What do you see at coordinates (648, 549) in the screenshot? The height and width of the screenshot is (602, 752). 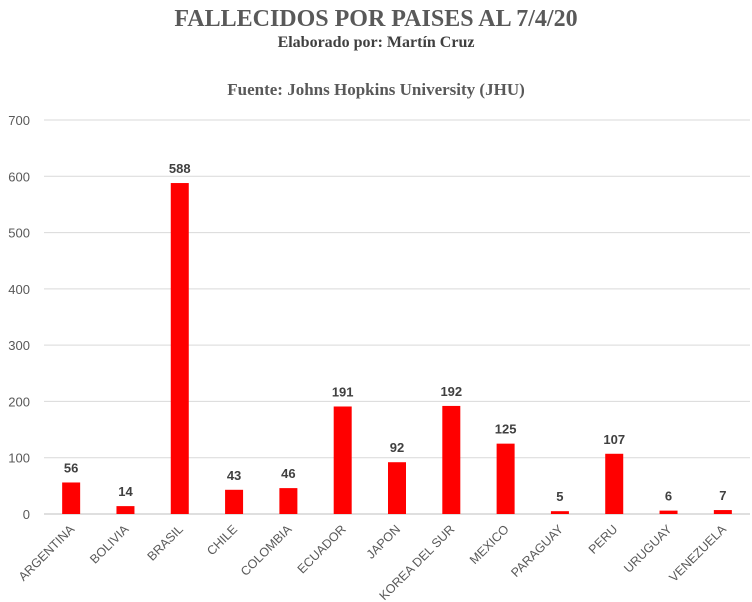 I see `x-tick-label: URUGUAY` at bounding box center [648, 549].